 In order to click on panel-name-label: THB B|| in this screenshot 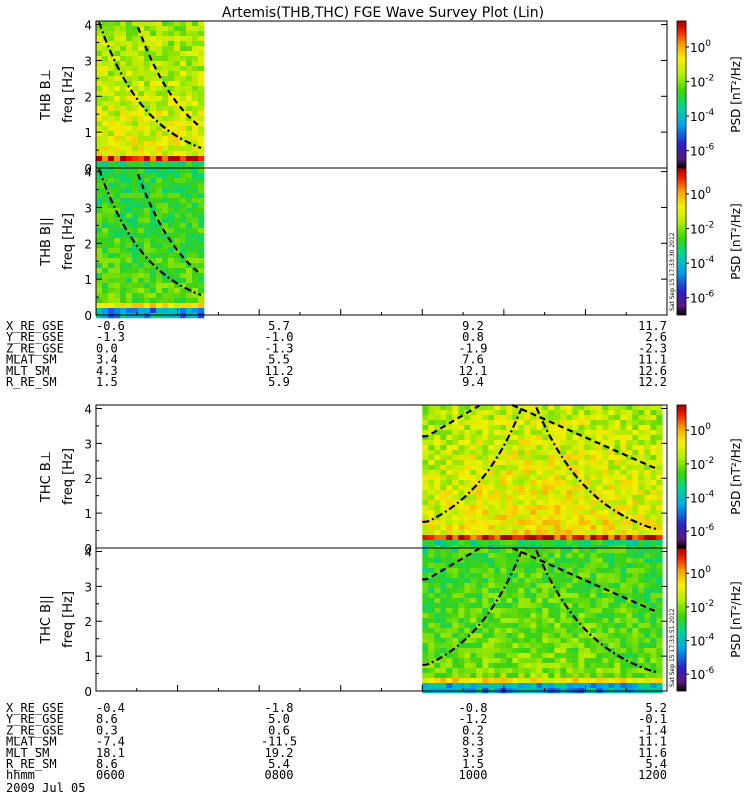, I will do `click(46, 241)`.